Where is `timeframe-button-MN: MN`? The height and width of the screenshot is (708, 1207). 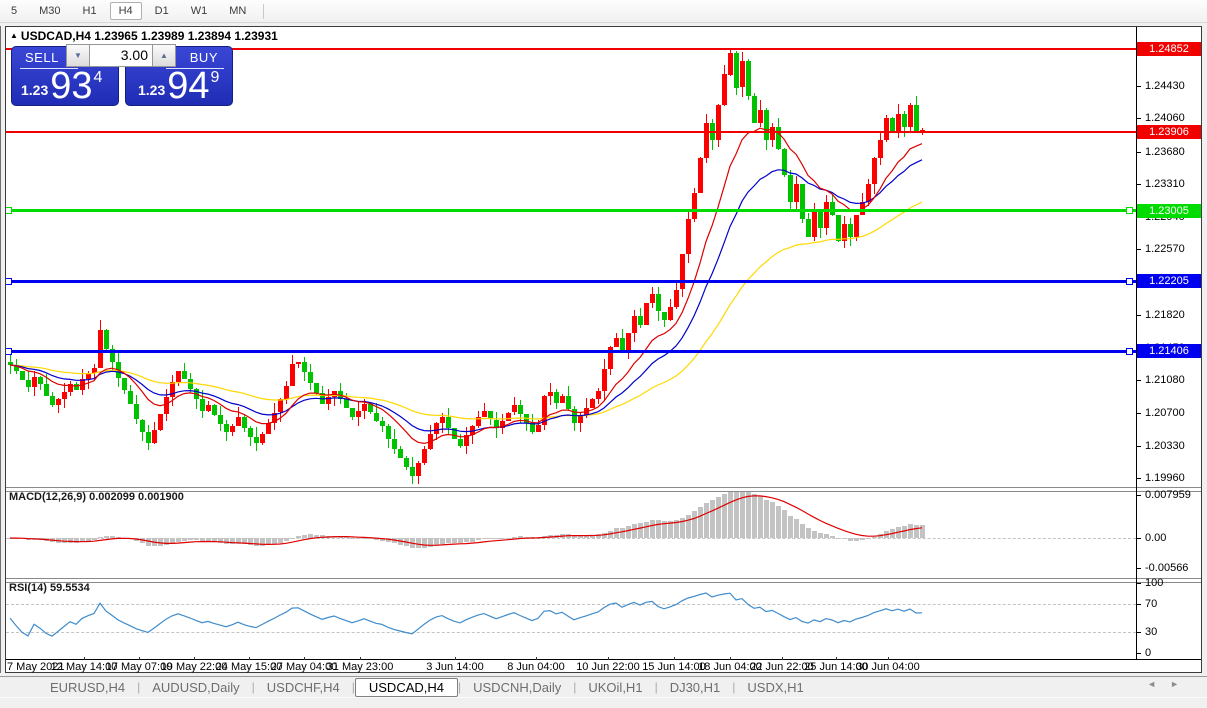
timeframe-button-MN: MN is located at coordinates (238, 11).